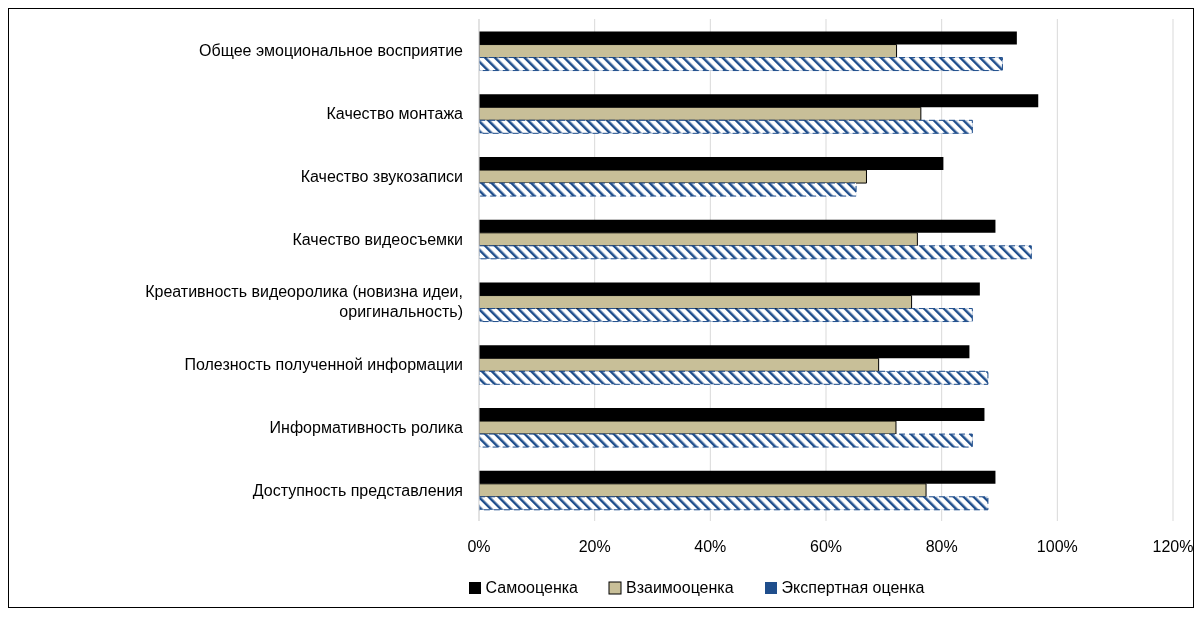  I want to click on x-tick-label: 0%, so click(479, 547).